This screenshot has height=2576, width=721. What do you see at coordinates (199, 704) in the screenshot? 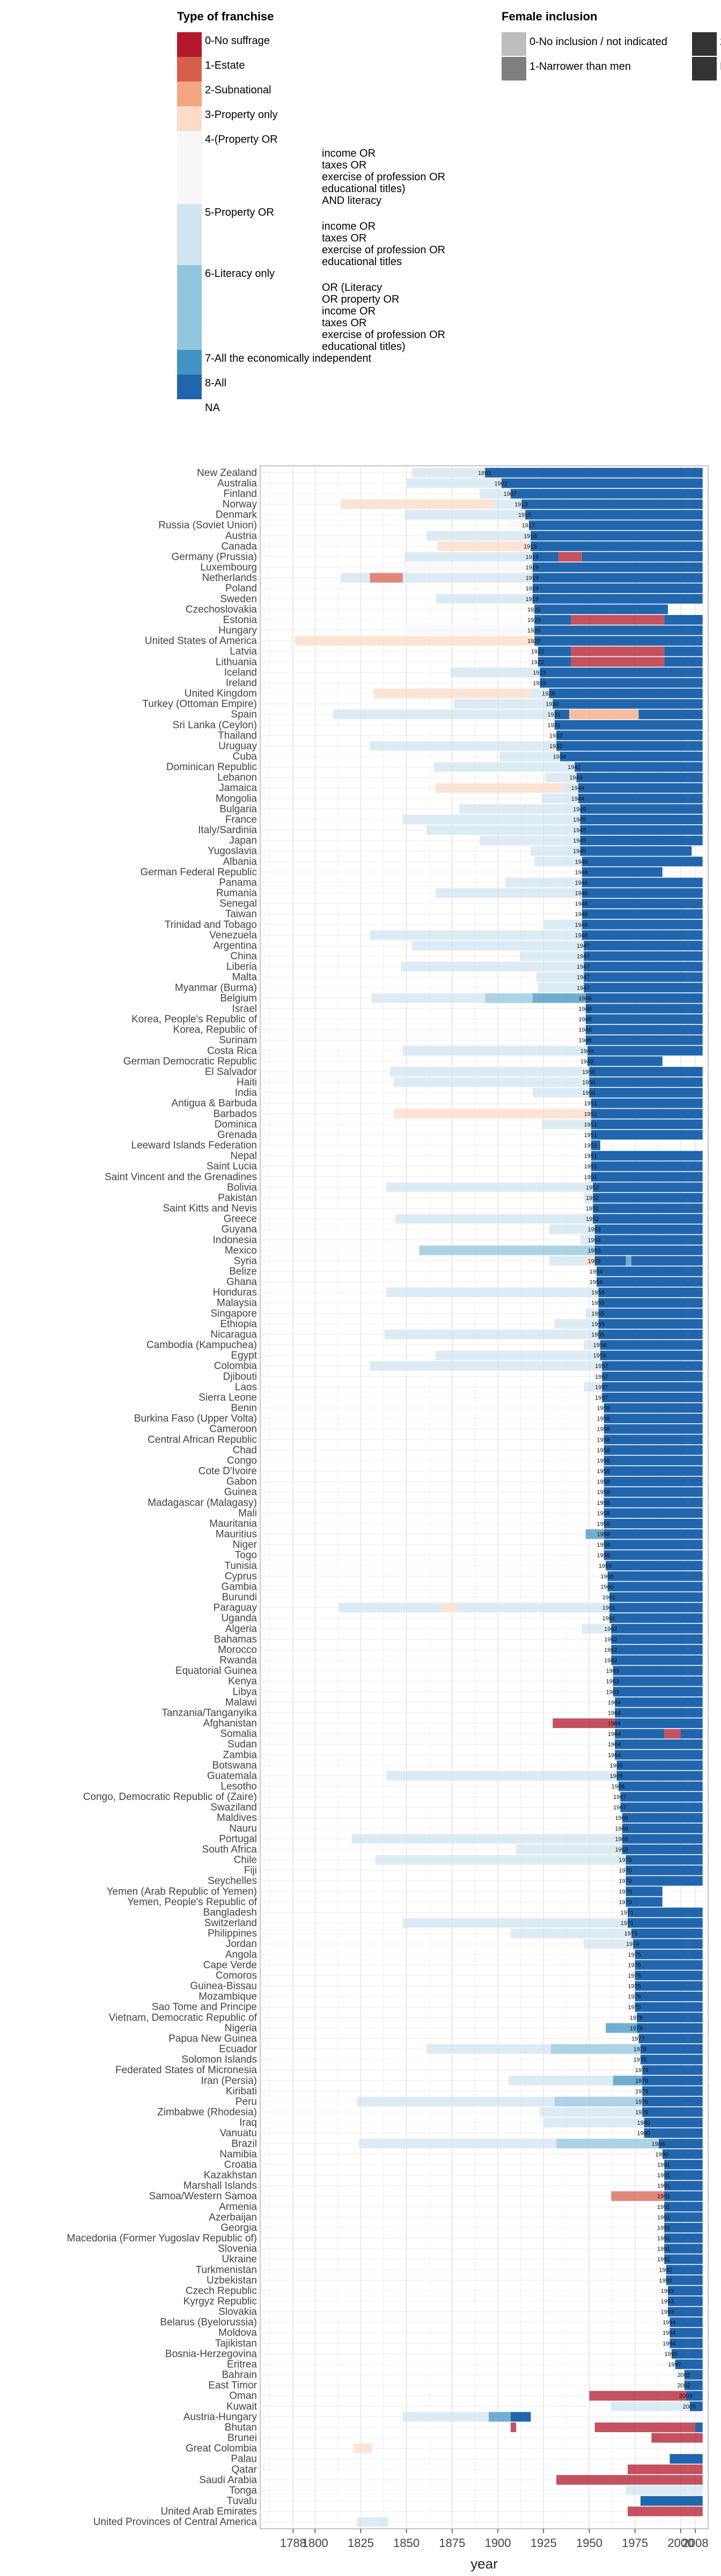
I see `country-label: Turkey (Ottoman Empire)` at bounding box center [199, 704].